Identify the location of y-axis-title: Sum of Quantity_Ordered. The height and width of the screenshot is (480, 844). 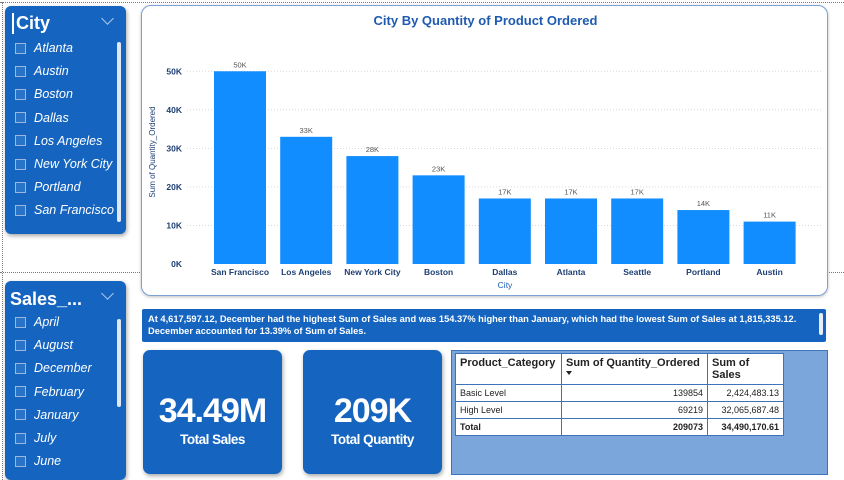
(152, 151).